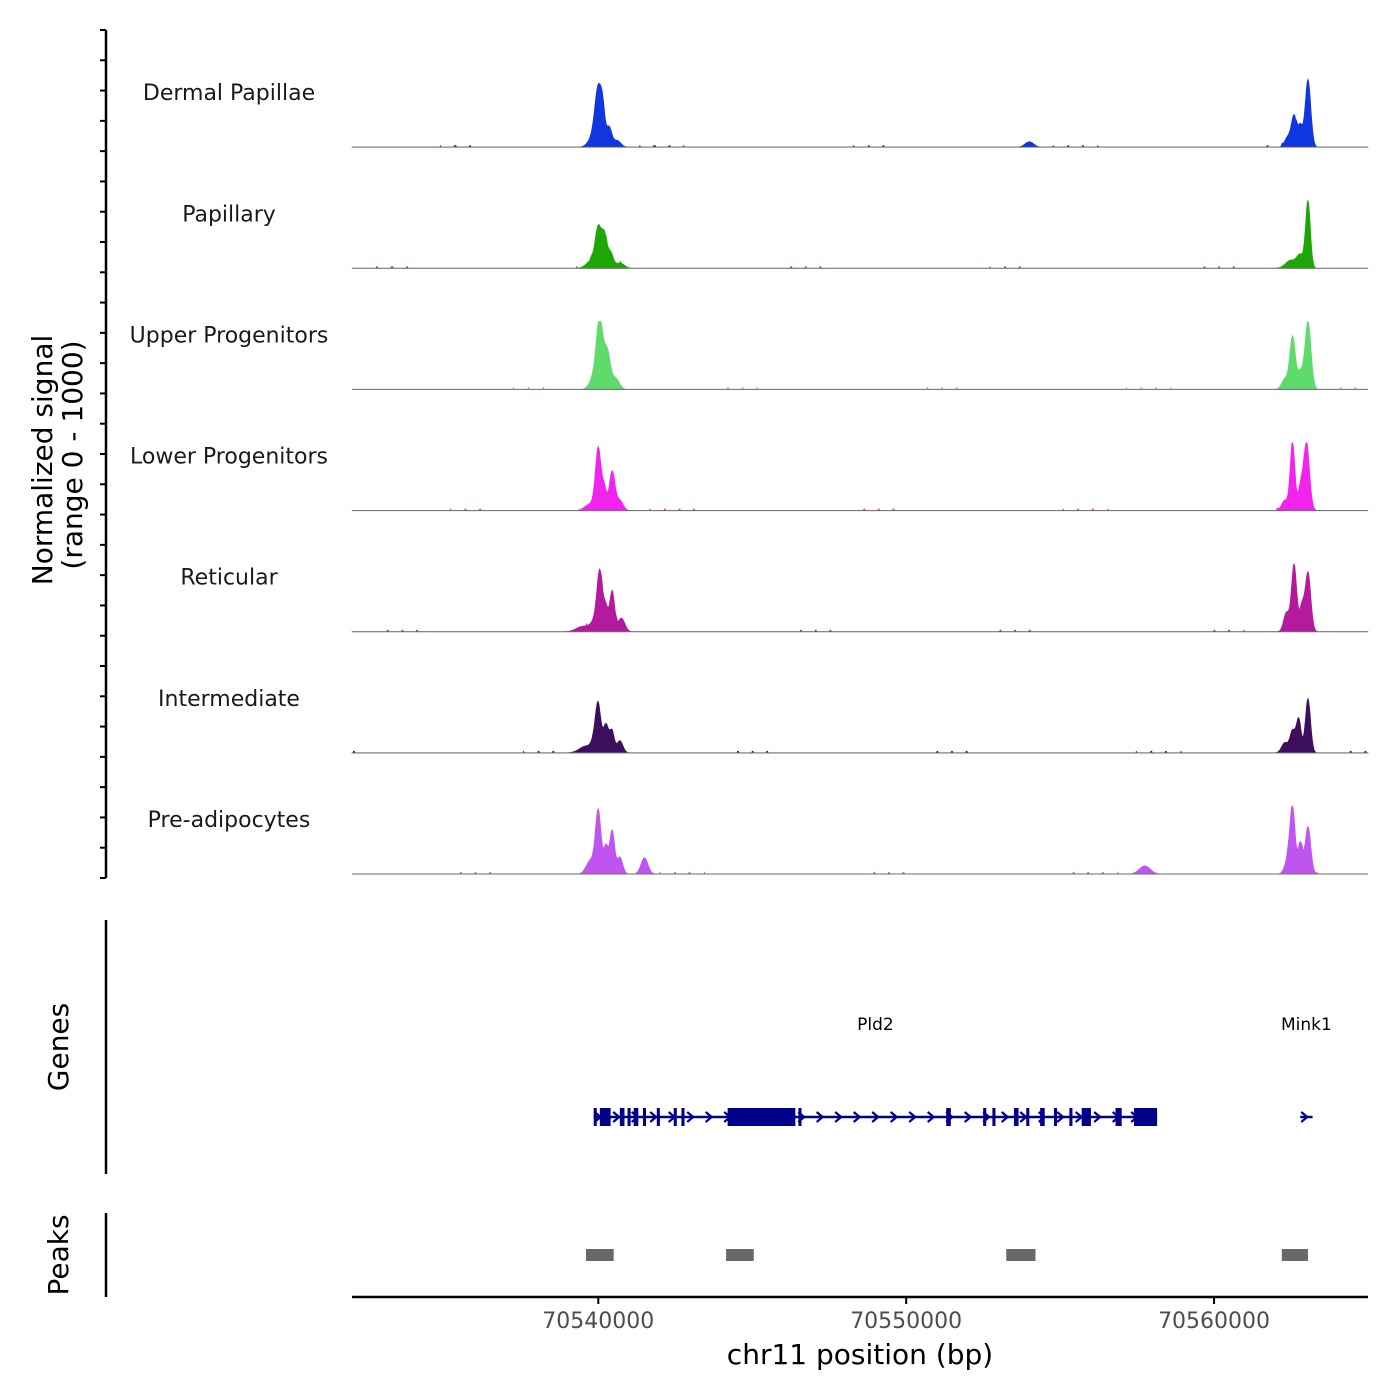 This screenshot has width=1400, height=1400. Describe the element at coordinates (58, 1047) in the screenshot. I see `genes-track-title: Genes` at that location.